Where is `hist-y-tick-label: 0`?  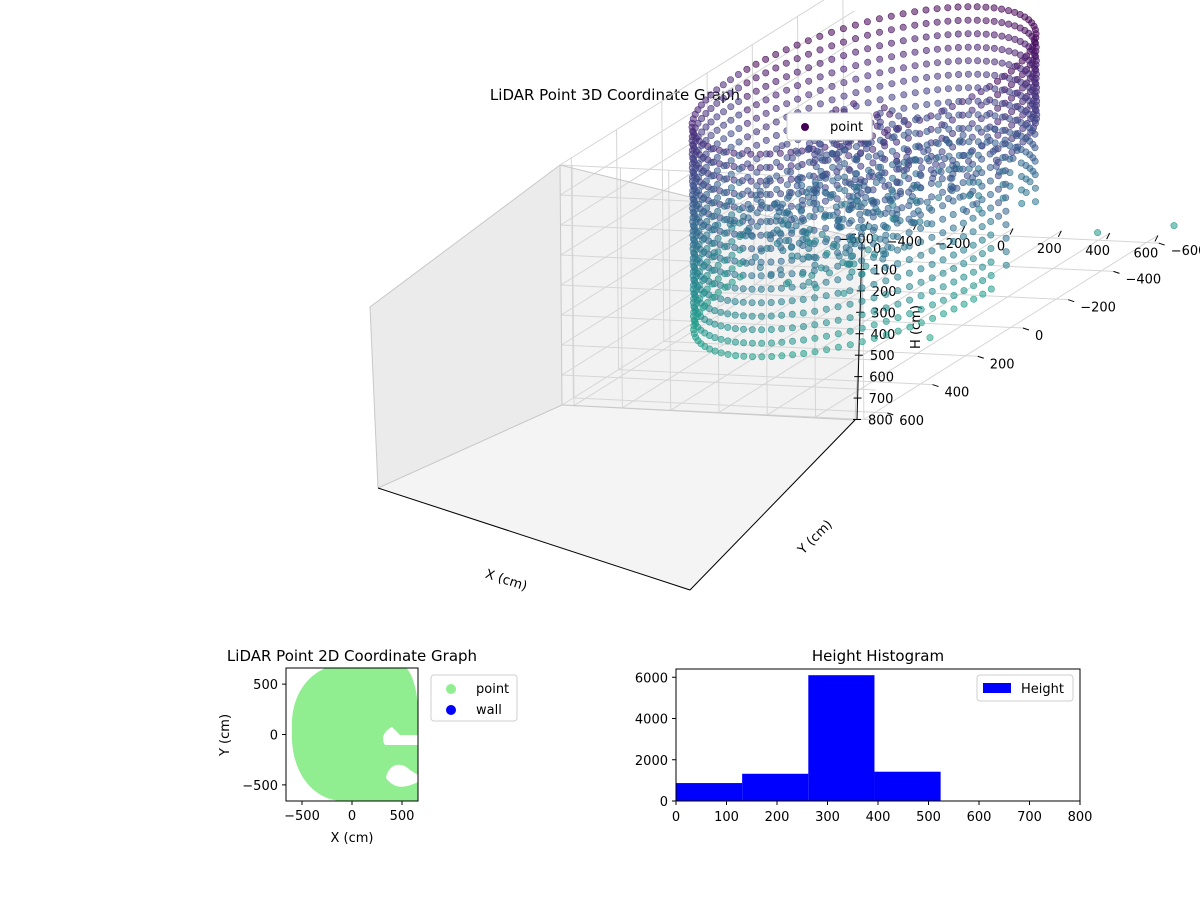
hist-y-tick-label: 0 is located at coordinates (664, 802).